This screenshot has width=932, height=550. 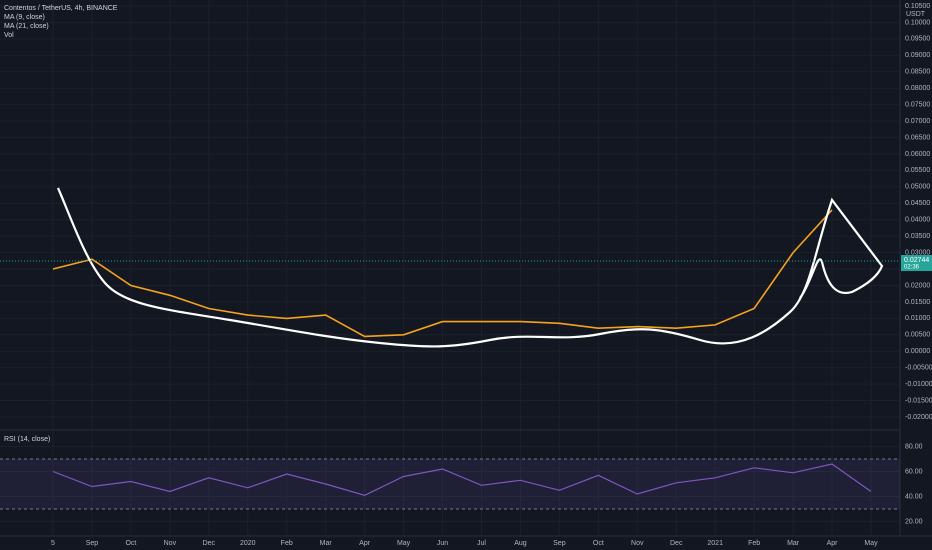 What do you see at coordinates (27, 439) in the screenshot?
I see `rsi-title: RSI (14, close)` at bounding box center [27, 439].